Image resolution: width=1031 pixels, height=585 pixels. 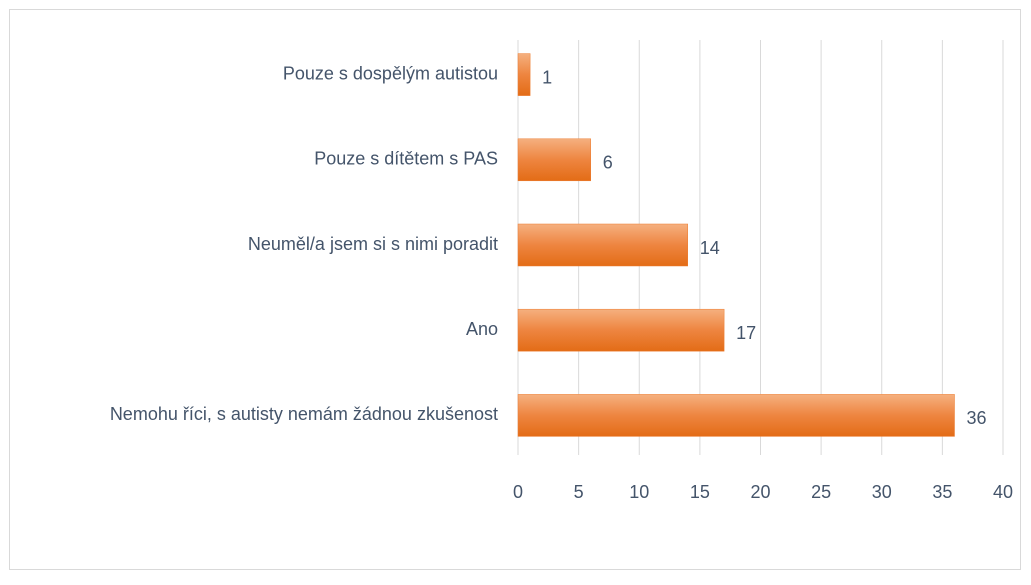 What do you see at coordinates (608, 163) in the screenshot?
I see `data-label: 6` at bounding box center [608, 163].